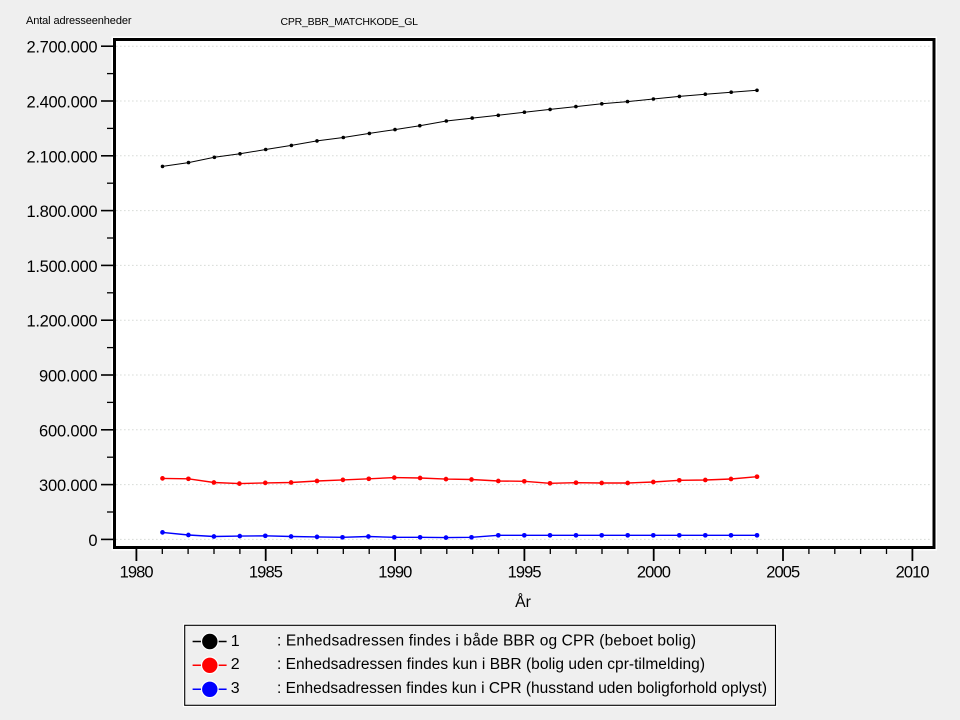 The height and width of the screenshot is (720, 960). Describe the element at coordinates (266, 573) in the screenshot. I see `svg-text: 1985` at that location.